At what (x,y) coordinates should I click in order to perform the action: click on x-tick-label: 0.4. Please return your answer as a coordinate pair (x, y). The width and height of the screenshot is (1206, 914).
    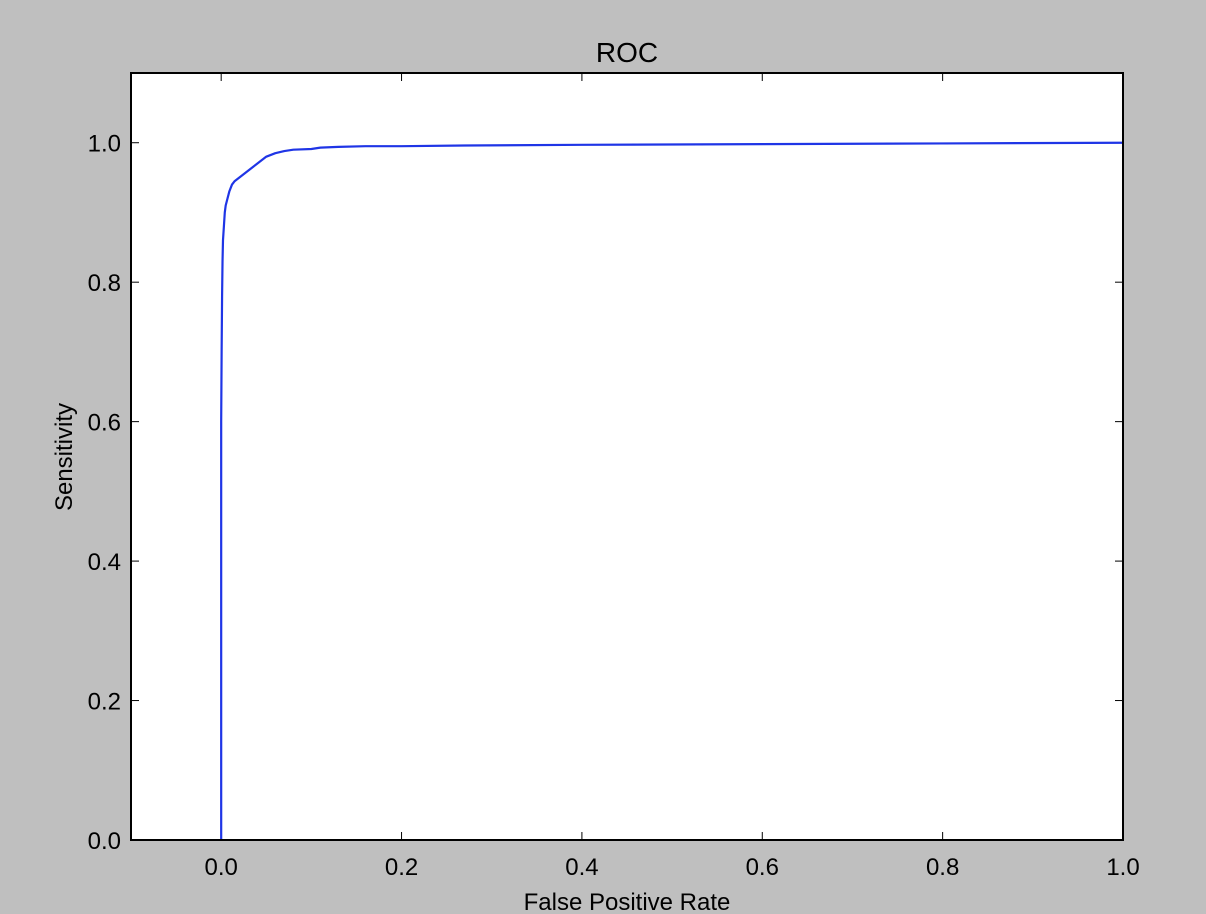
    Looking at the image, I should click on (581, 867).